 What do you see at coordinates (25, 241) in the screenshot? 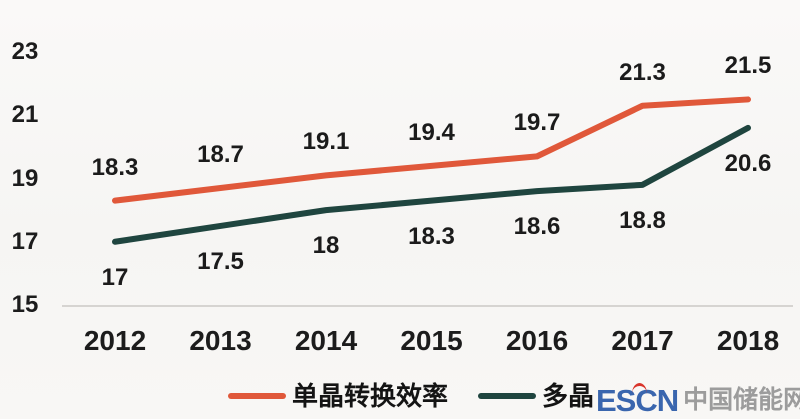
I see `y-tick-label: 17` at bounding box center [25, 241].